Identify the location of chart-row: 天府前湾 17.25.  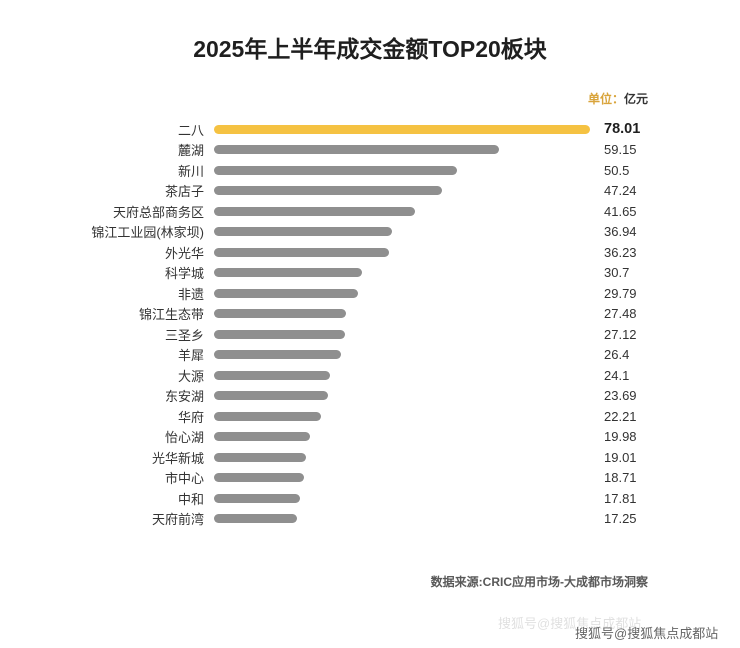
(370, 519).